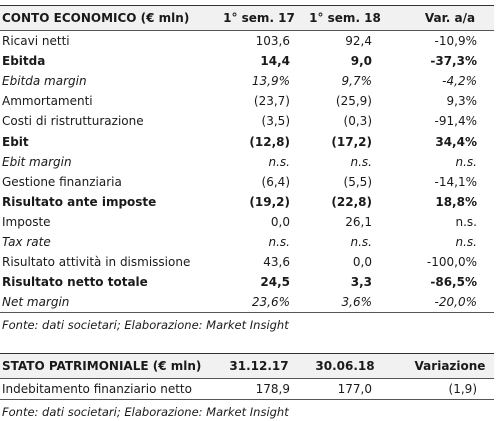 The image size is (496, 421). Describe the element at coordinates (455, 121) in the screenshot. I see `cell: -91,4%` at that location.